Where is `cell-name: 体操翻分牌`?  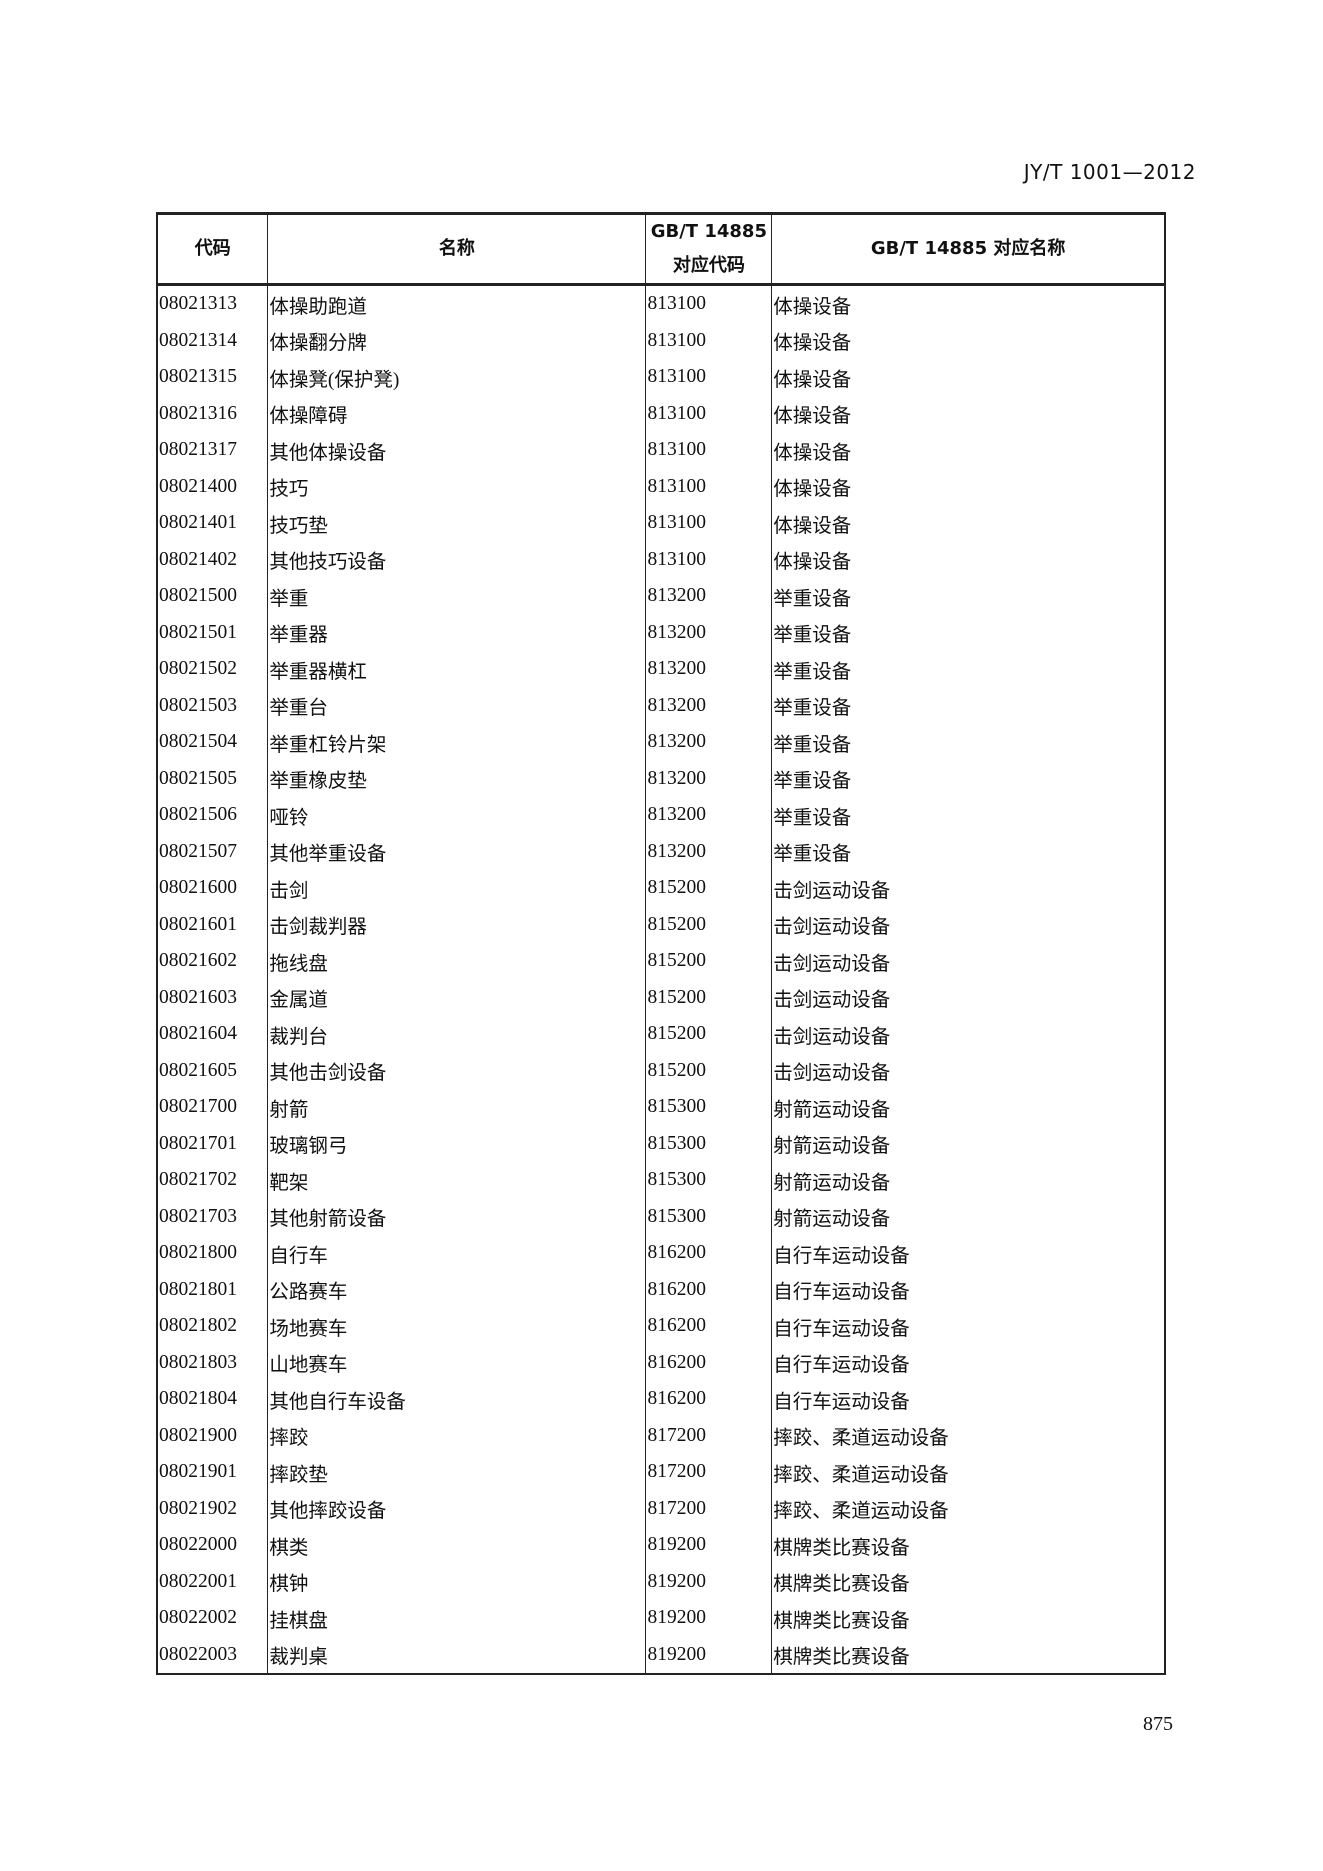 cell-name: 体操翻分牌 is located at coordinates (457, 340).